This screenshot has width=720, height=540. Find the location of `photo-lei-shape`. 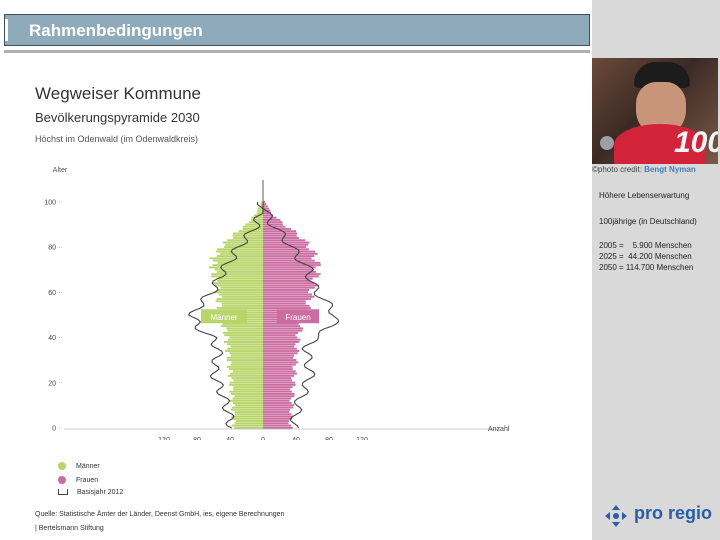

photo-lei-shape is located at coordinates (660, 144).